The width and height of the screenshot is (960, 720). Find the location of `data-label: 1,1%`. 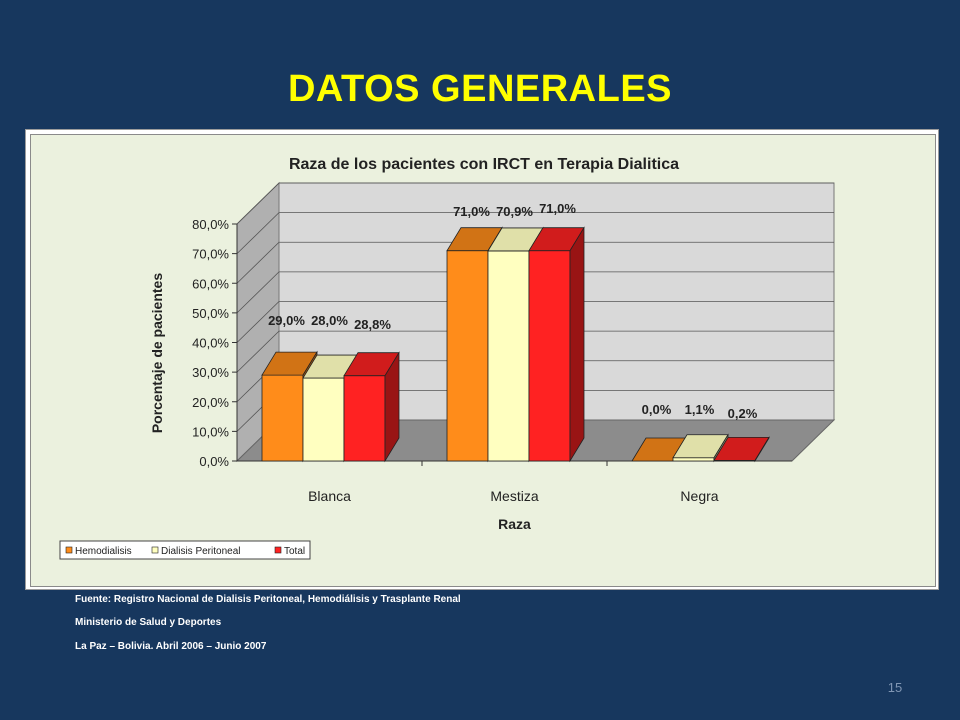

data-label: 1,1% is located at coordinates (700, 409).